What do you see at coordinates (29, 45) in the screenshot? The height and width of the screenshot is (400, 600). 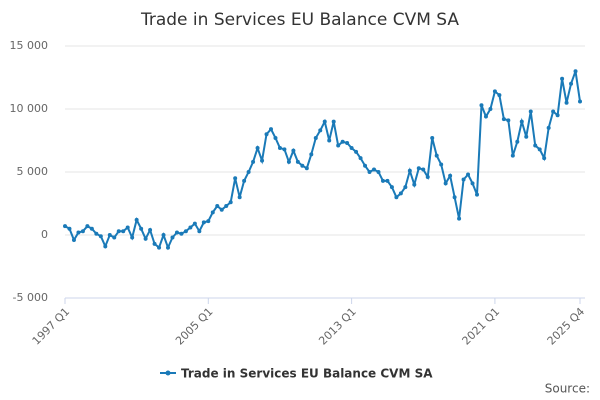 I see `y-tick-label: 15 000` at bounding box center [29, 45].